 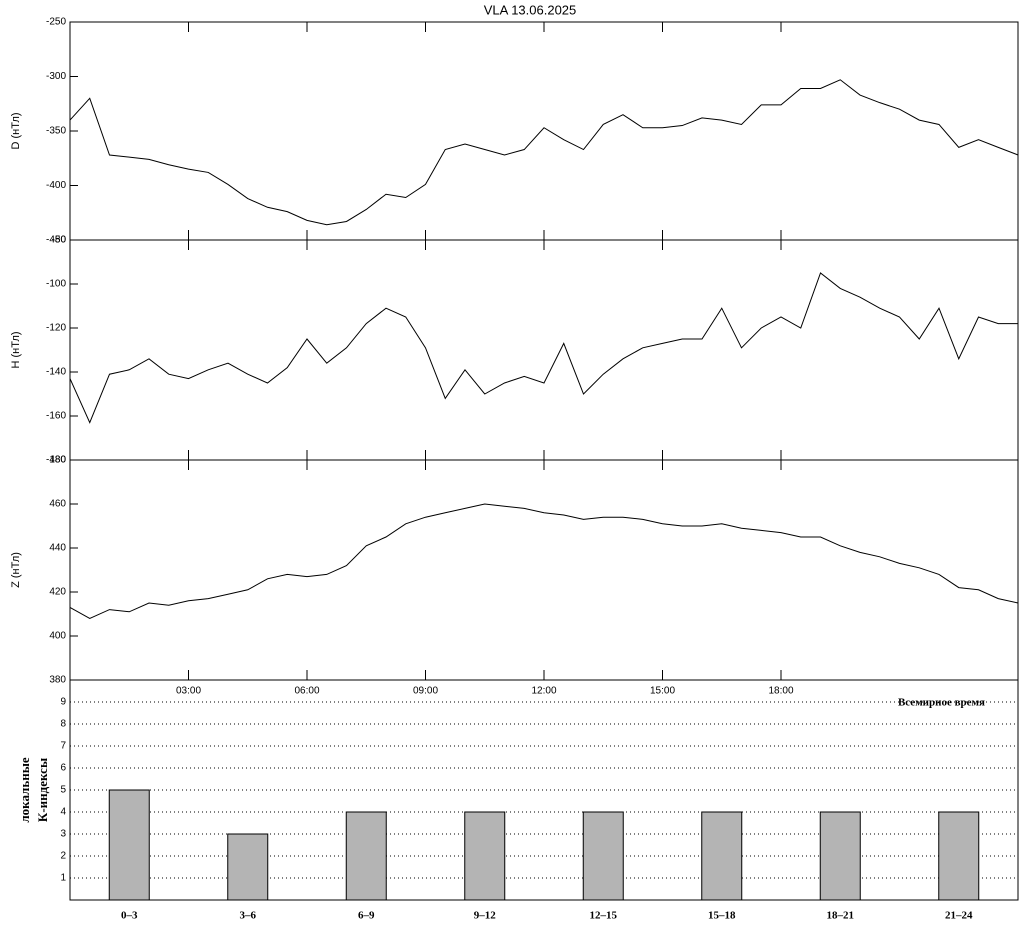 I want to click on x-tick-label: 6–9, so click(x=366, y=915).